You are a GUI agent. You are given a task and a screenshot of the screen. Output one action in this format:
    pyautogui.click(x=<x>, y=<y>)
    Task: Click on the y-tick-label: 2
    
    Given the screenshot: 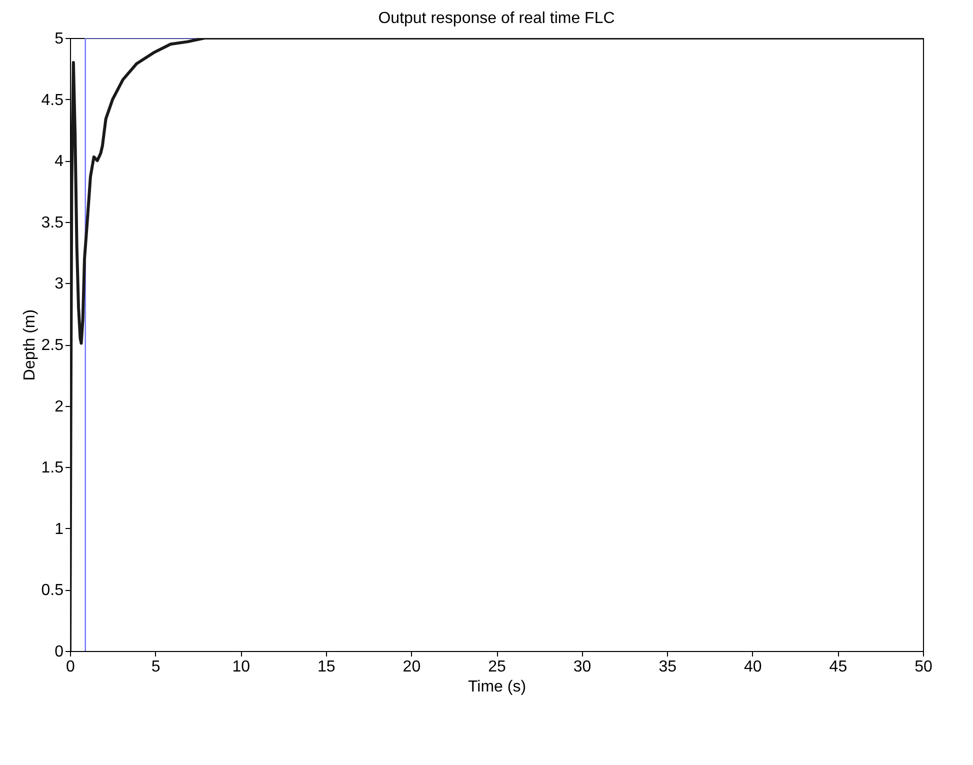 What is the action you would take?
    pyautogui.click(x=59, y=407)
    